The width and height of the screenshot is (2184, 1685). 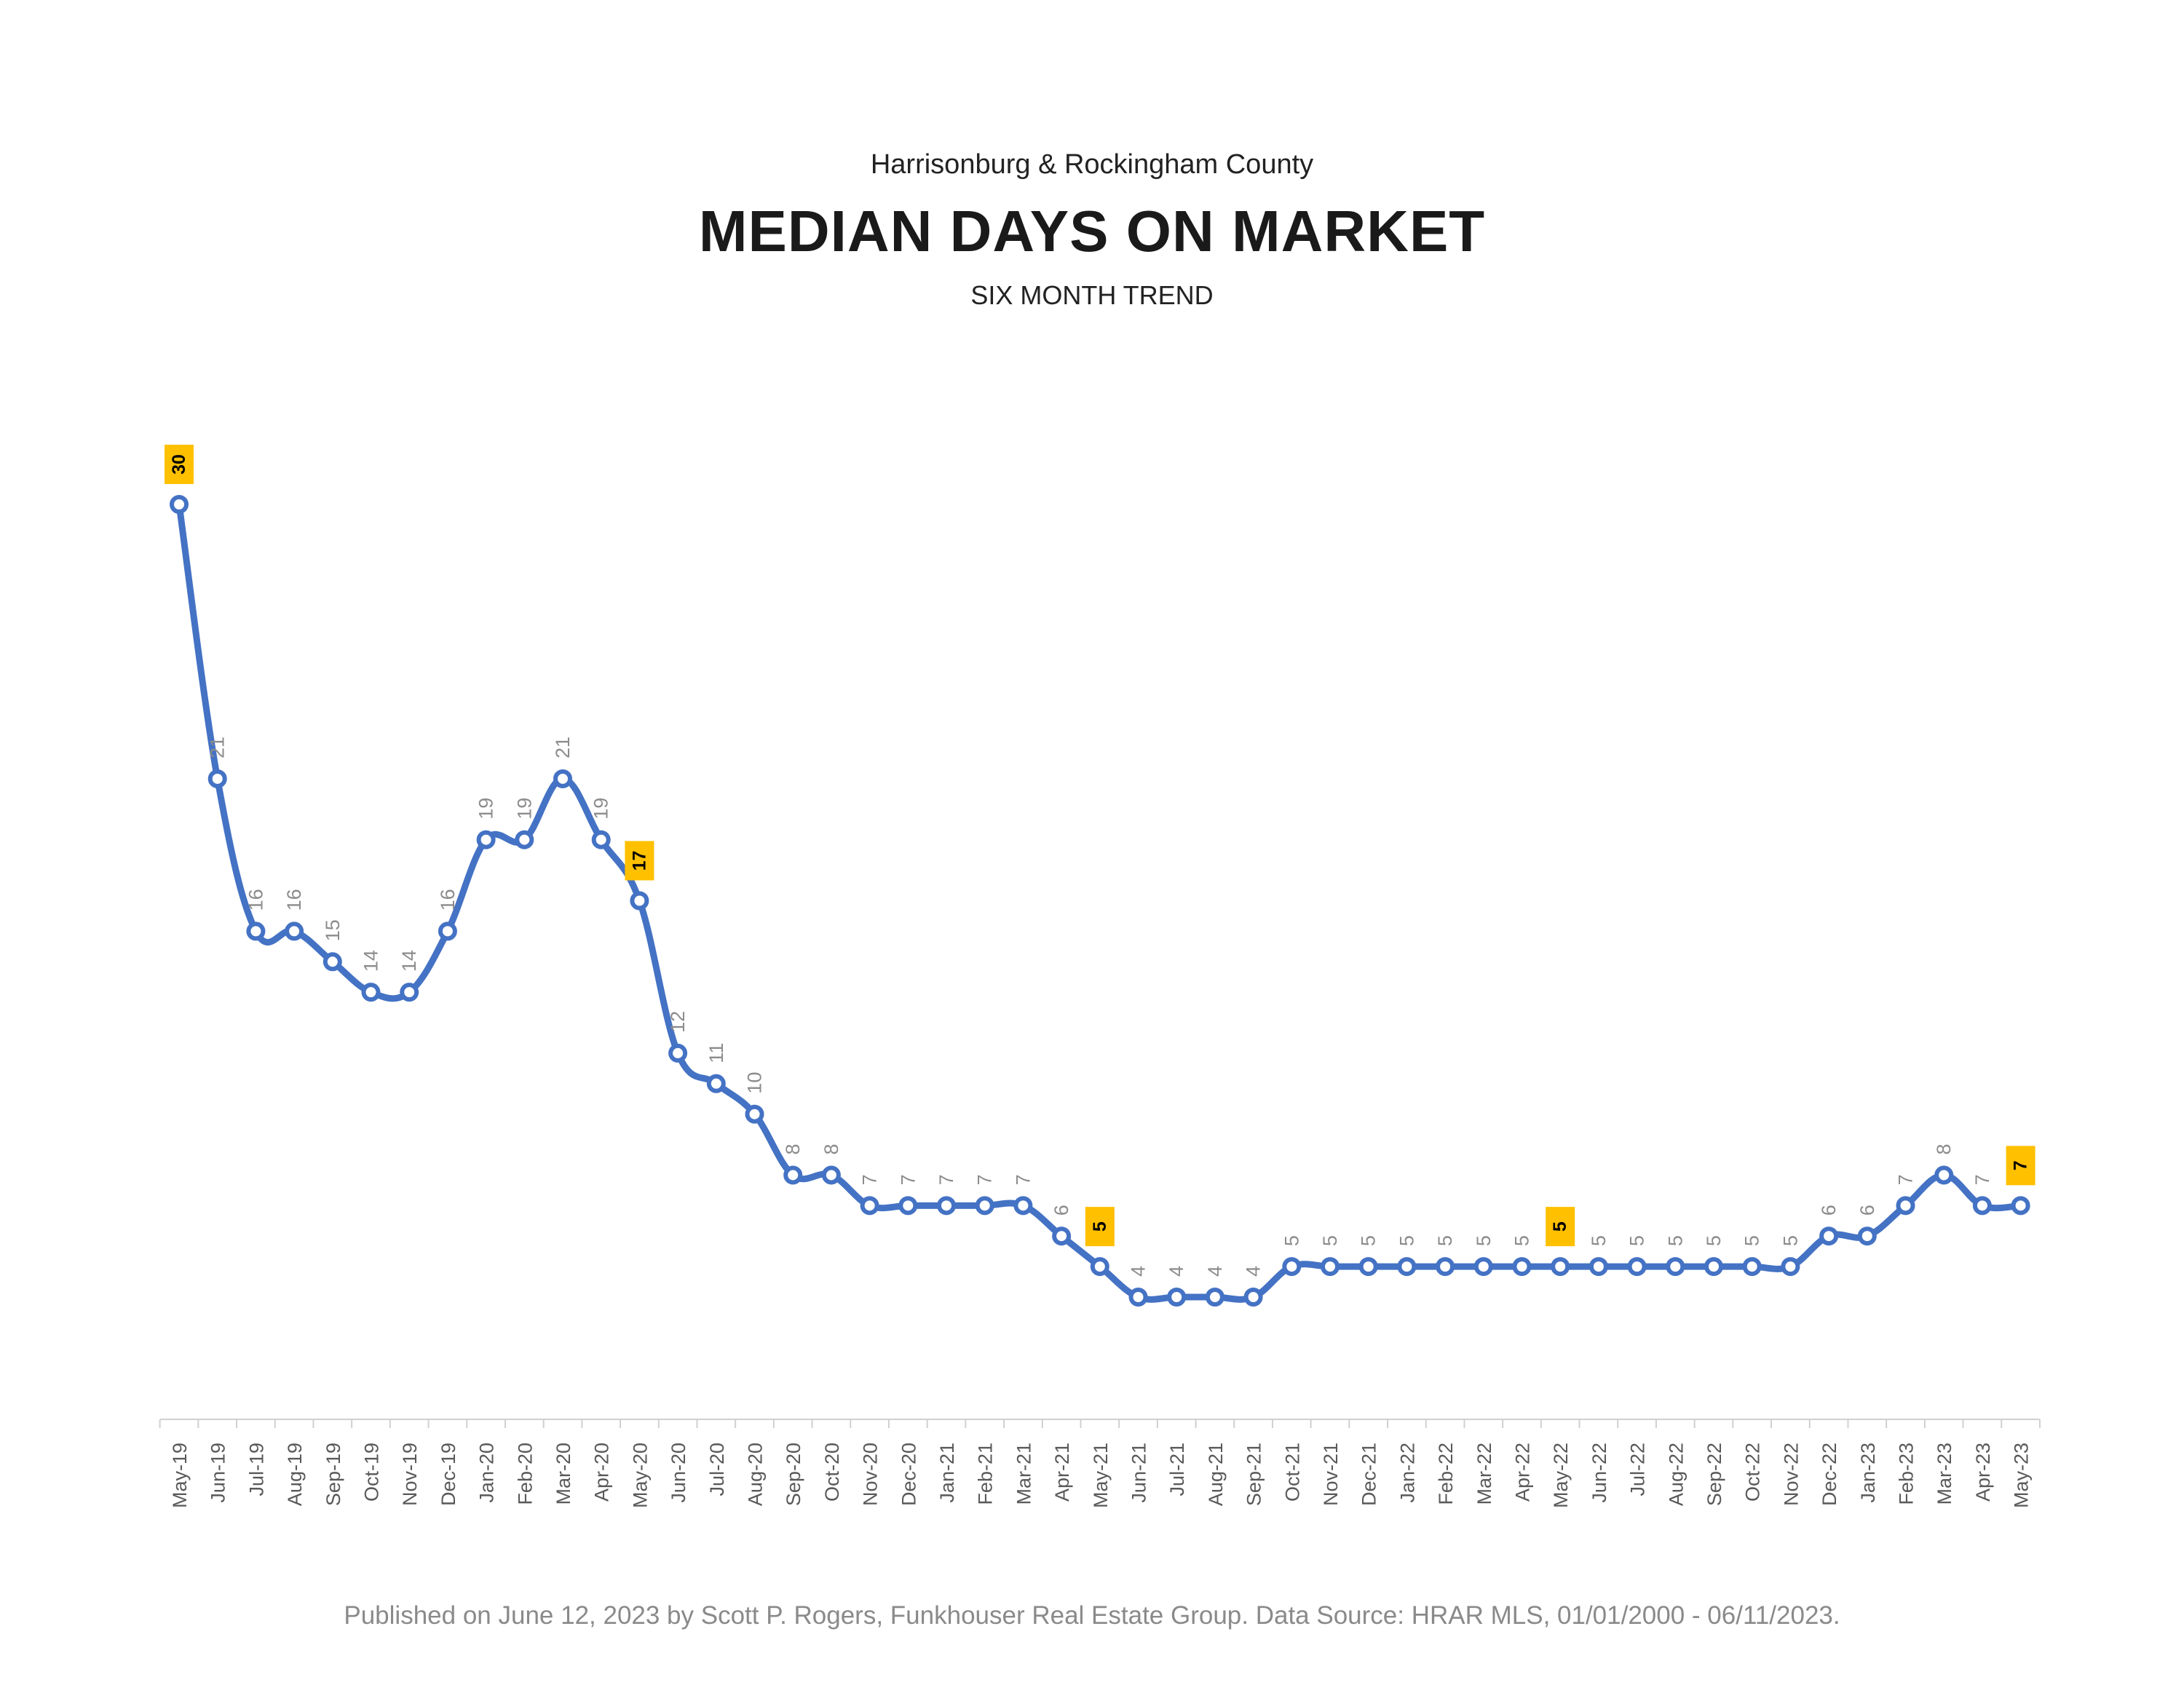 What do you see at coordinates (601, 809) in the screenshot?
I see `data-label: 19` at bounding box center [601, 809].